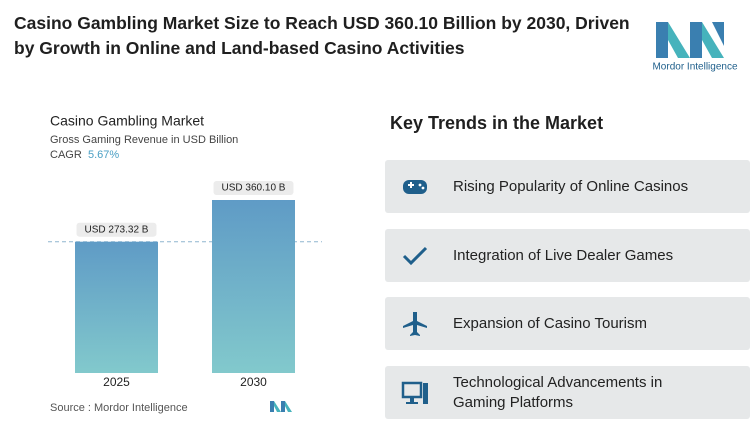  Describe the element at coordinates (690, 40) in the screenshot. I see `logo` at that location.